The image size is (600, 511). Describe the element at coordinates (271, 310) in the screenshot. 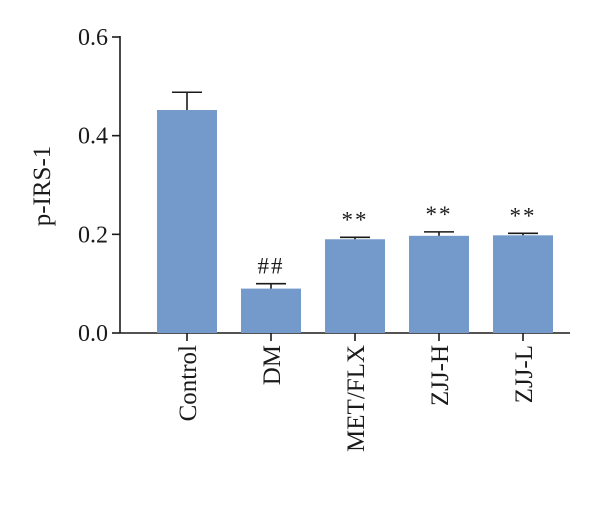

I see `bar-dm` at that location.